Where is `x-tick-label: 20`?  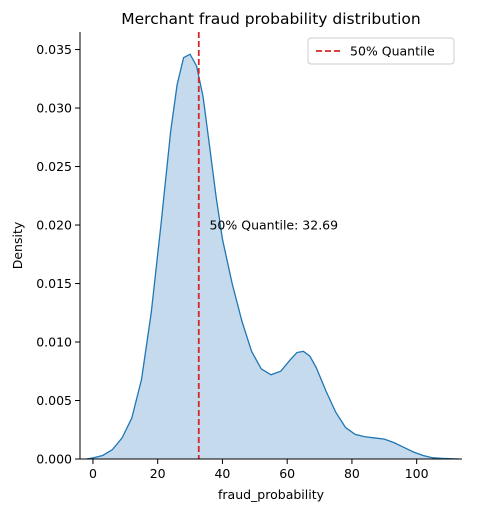
x-tick-label: 20 is located at coordinates (158, 473).